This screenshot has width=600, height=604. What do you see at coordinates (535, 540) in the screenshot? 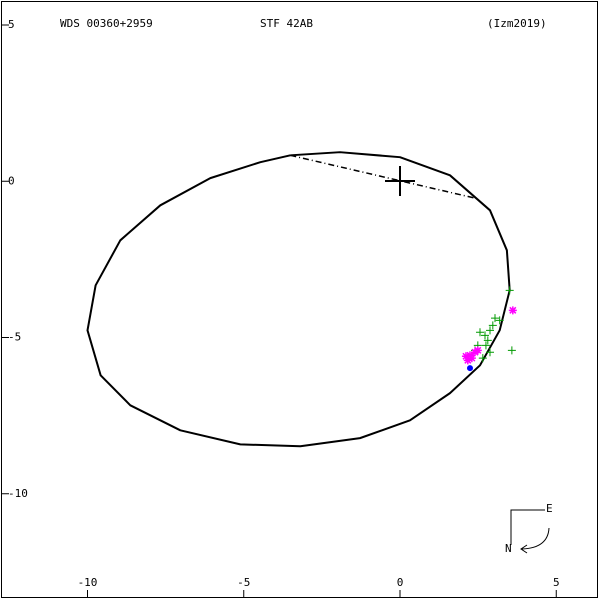
I see `compass-arrow` at bounding box center [535, 540].